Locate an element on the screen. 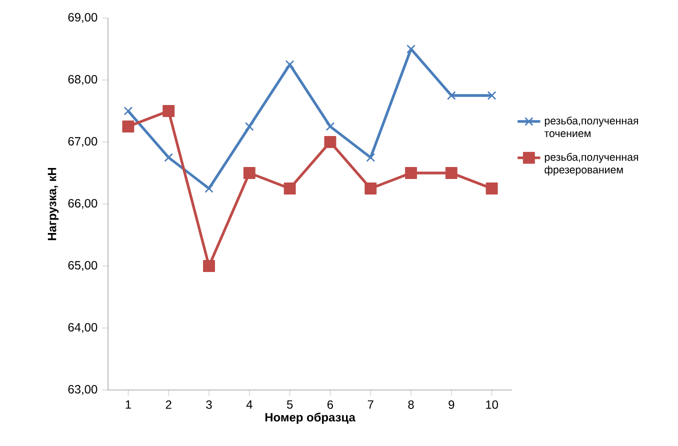 This screenshot has height=446, width=678. x-tick-label: 1 is located at coordinates (128, 404).